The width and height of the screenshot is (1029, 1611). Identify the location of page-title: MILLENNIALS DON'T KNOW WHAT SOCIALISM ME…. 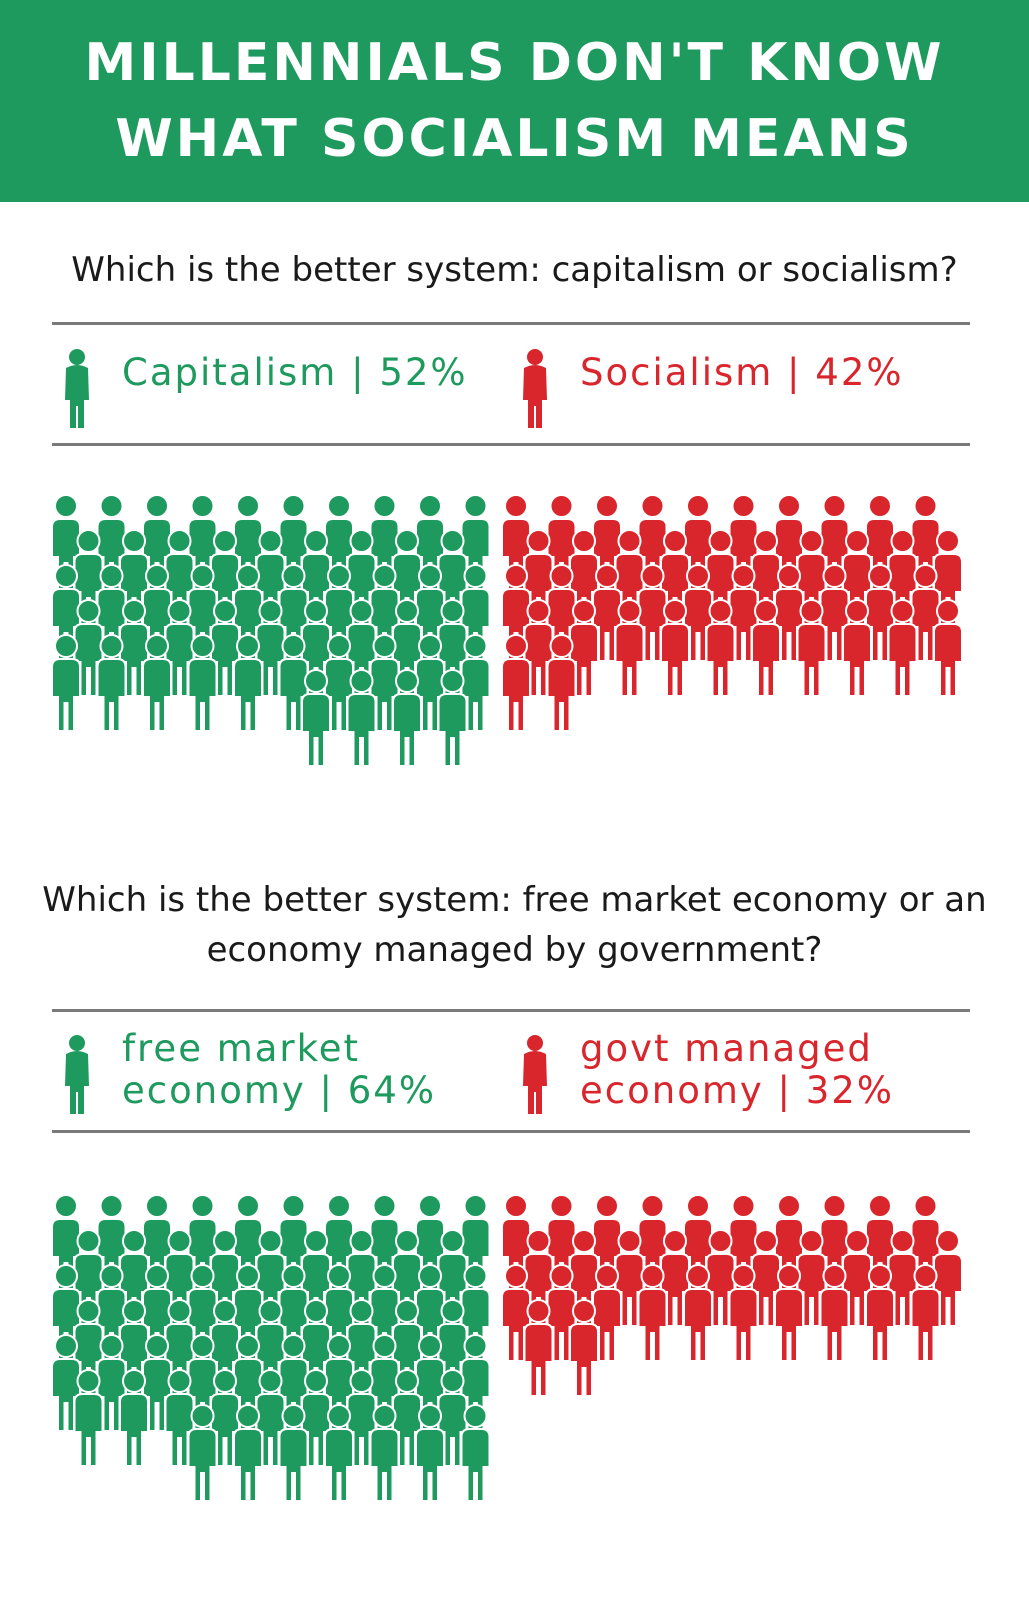
(514, 101).